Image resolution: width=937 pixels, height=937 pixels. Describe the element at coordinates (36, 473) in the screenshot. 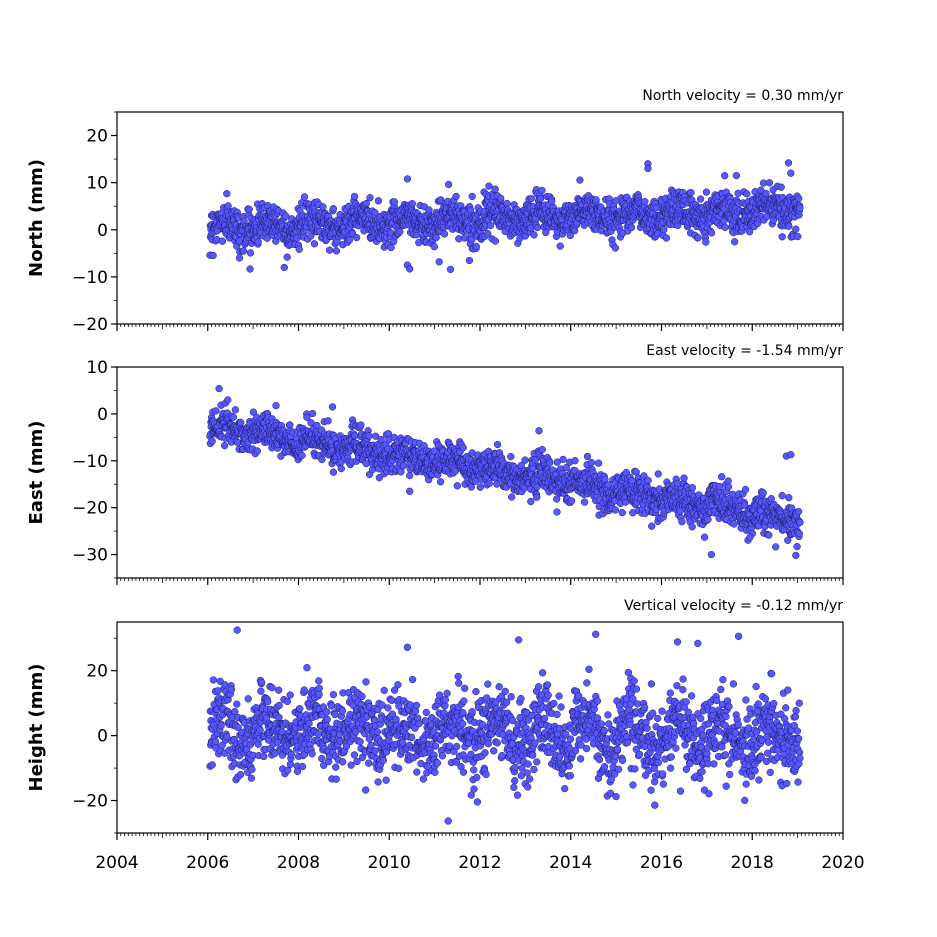

I see `y-axis-label: East (mm)` at that location.